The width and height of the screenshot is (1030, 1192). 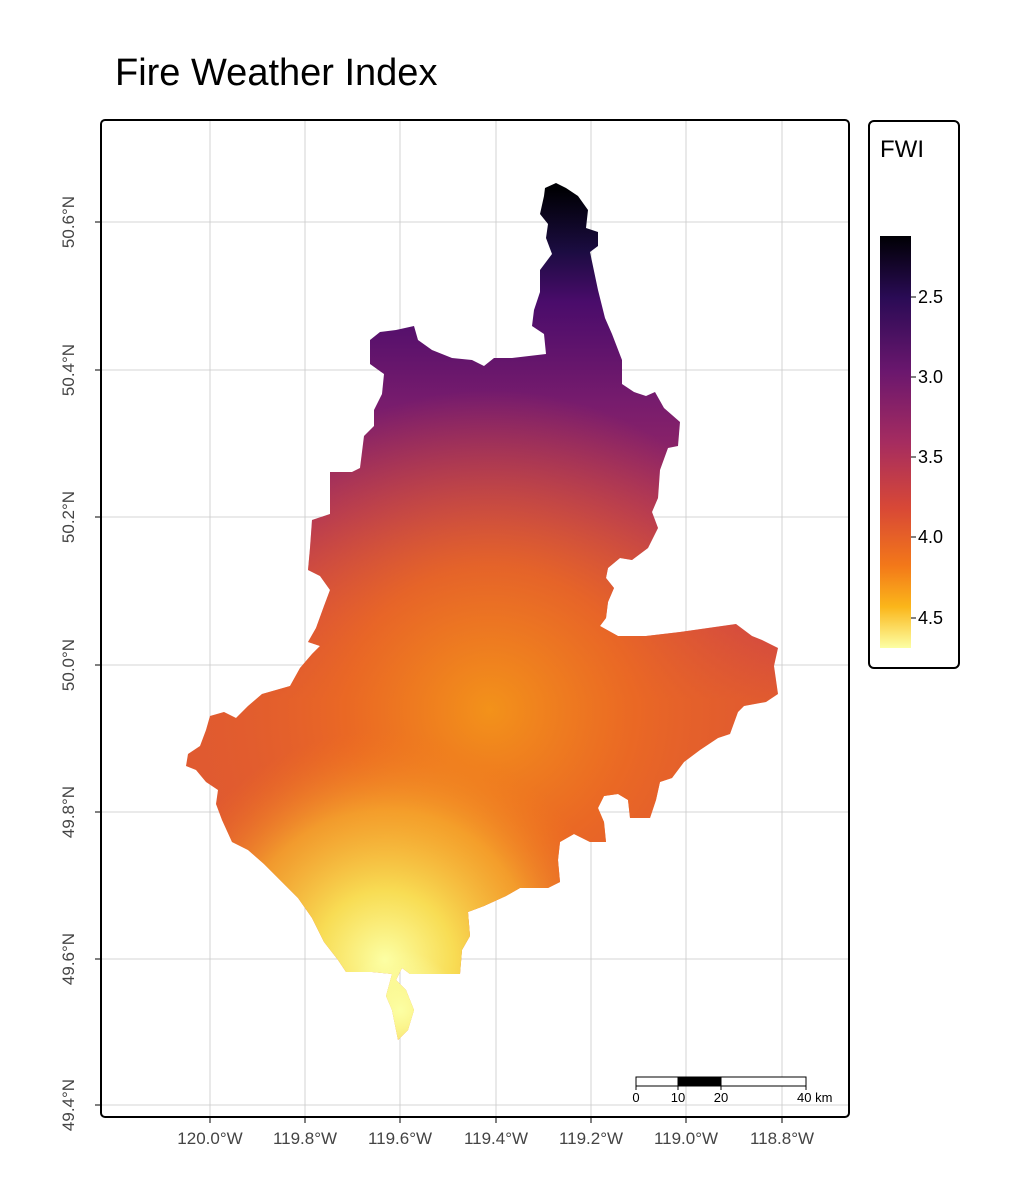 What do you see at coordinates (930, 457) in the screenshot?
I see `legend-tick-label: 3.5` at bounding box center [930, 457].